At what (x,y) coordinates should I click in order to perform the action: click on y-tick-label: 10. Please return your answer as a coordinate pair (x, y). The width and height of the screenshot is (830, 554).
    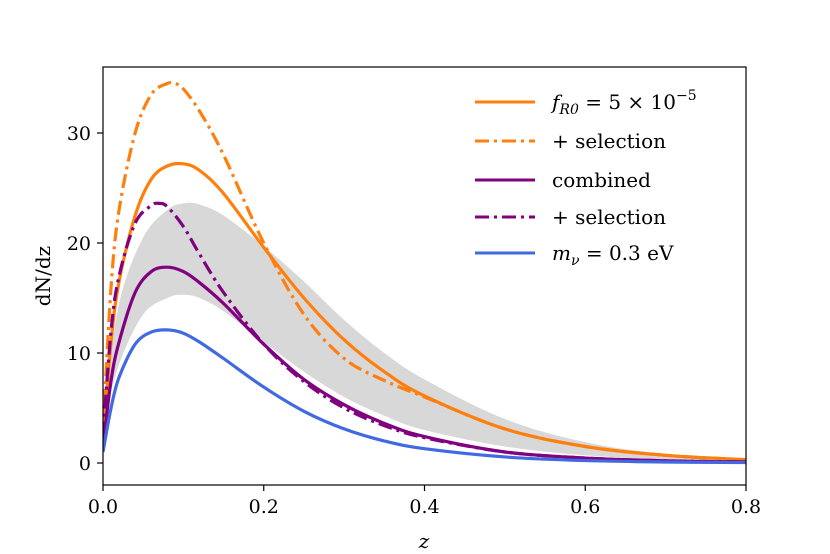
    Looking at the image, I should click on (79, 354).